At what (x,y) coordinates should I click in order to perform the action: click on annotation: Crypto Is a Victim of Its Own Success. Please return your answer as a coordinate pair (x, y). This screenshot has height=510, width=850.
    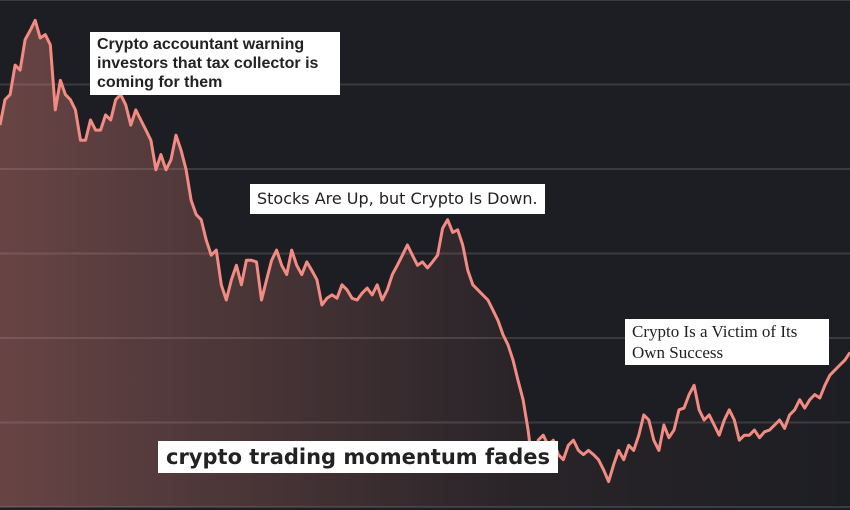
    Looking at the image, I should click on (727, 342).